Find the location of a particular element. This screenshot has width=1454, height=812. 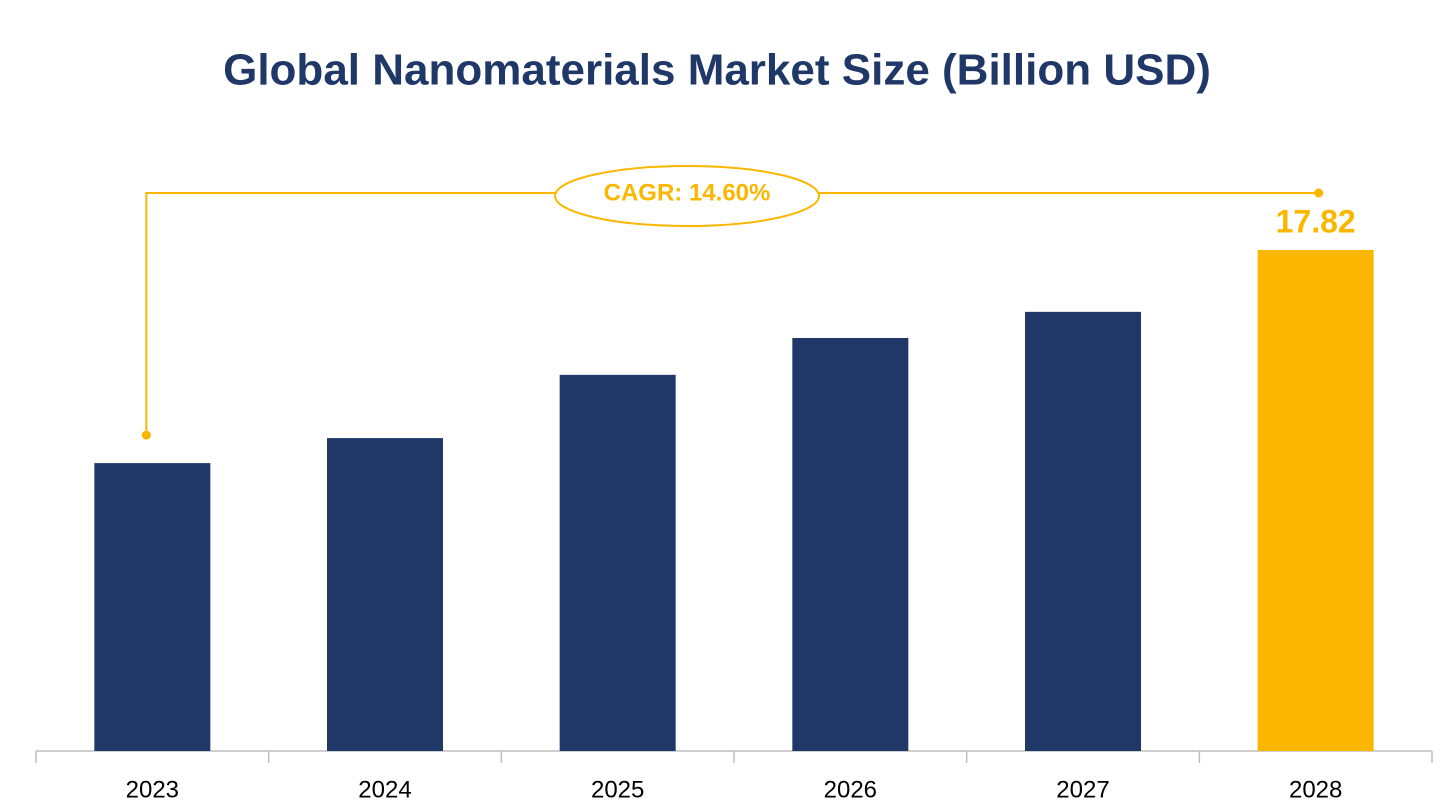

x-tick-label: 2024 is located at coordinates (384, 789).